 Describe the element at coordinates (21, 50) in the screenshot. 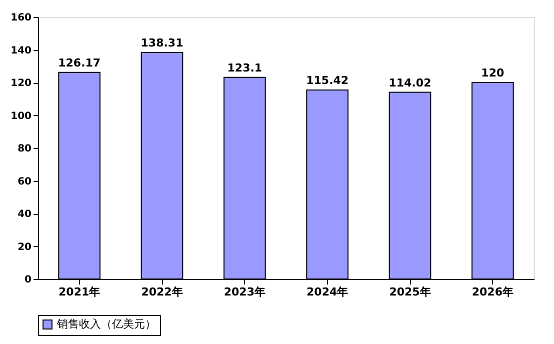

I see `y-tick-label: 140` at that location.